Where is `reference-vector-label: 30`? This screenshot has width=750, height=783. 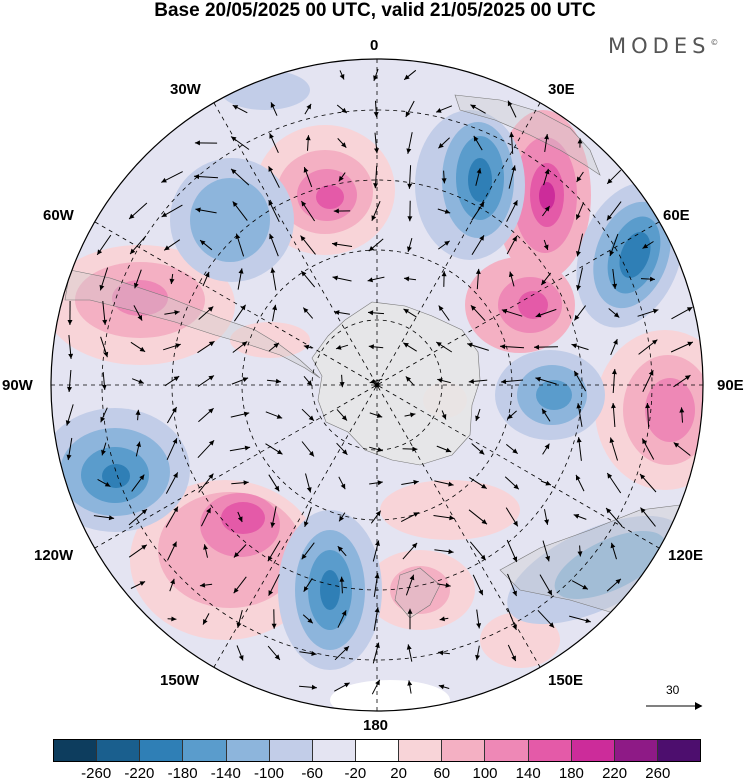 reference-vector-label: 30 is located at coordinates (673, 690).